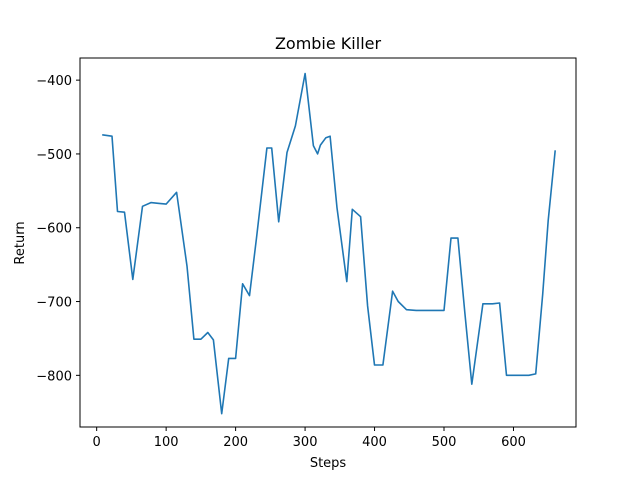  What do you see at coordinates (235, 442) in the screenshot?
I see `x-tick-label: 200` at bounding box center [235, 442].